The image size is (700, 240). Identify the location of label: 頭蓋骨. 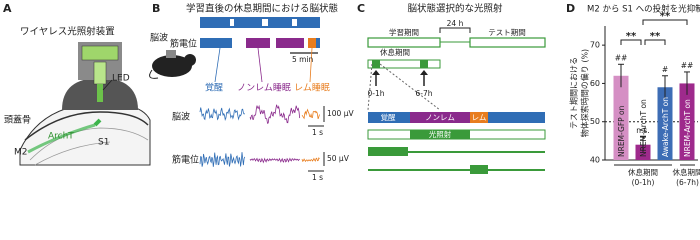
(17, 120).